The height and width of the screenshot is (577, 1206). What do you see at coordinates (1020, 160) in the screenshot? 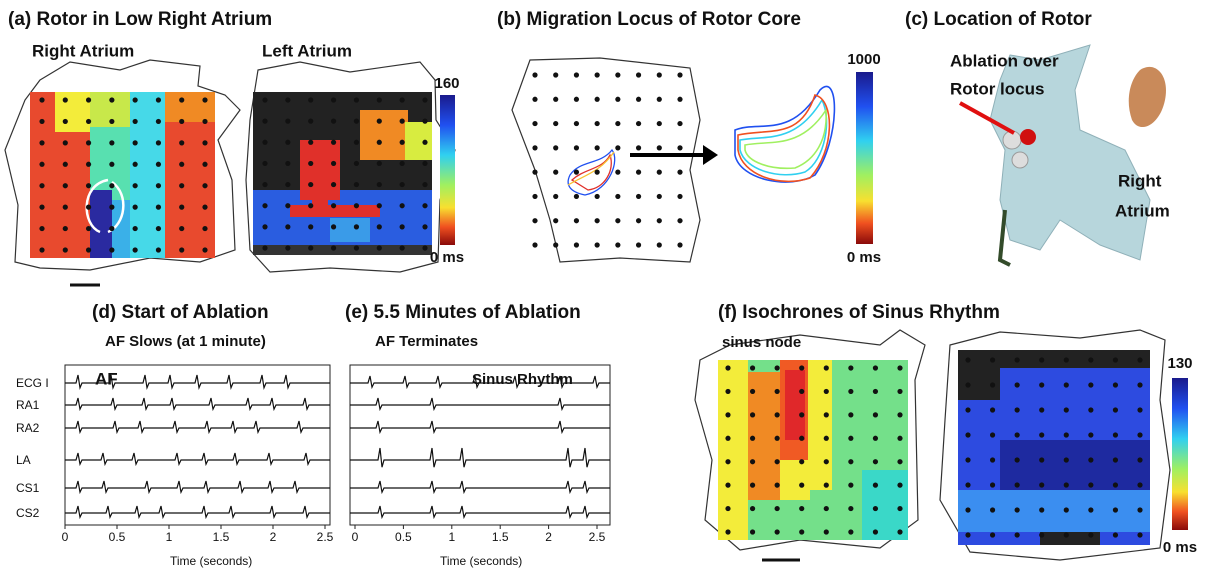
I see `ablation-site` at bounding box center [1020, 160].